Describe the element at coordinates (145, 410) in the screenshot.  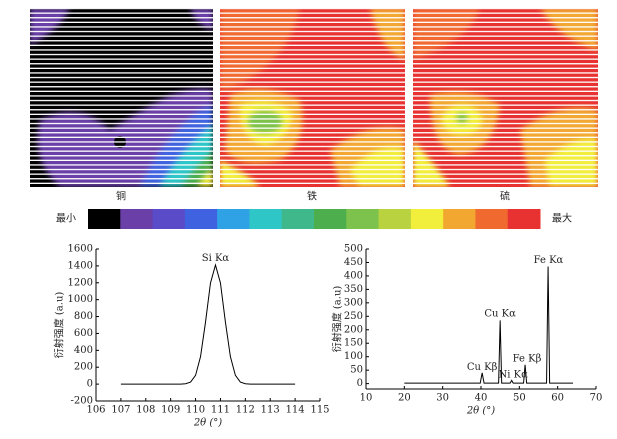
I see `x-tick-label: 108` at that location.